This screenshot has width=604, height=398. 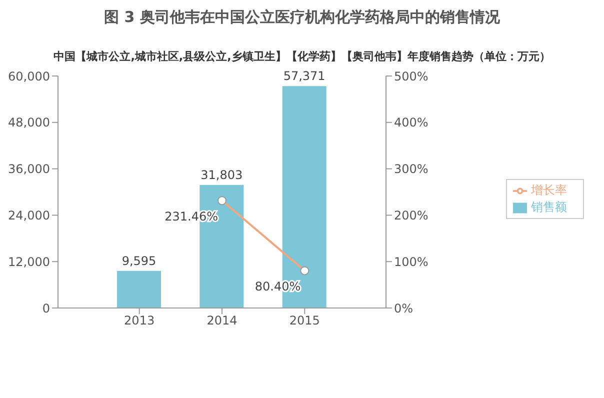 I want to click on x-tick-label: 2015, so click(x=304, y=321).